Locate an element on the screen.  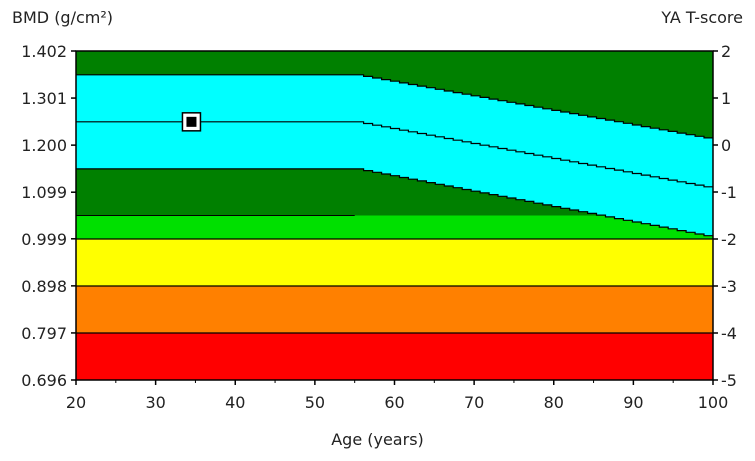
patient-point is located at coordinates (191, 121).